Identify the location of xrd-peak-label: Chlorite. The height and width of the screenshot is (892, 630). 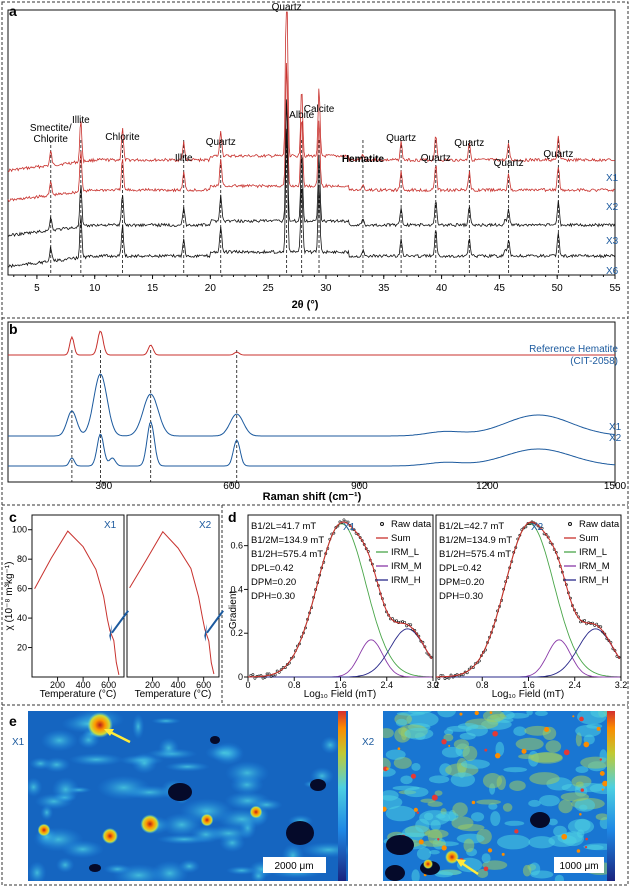
(51, 139).